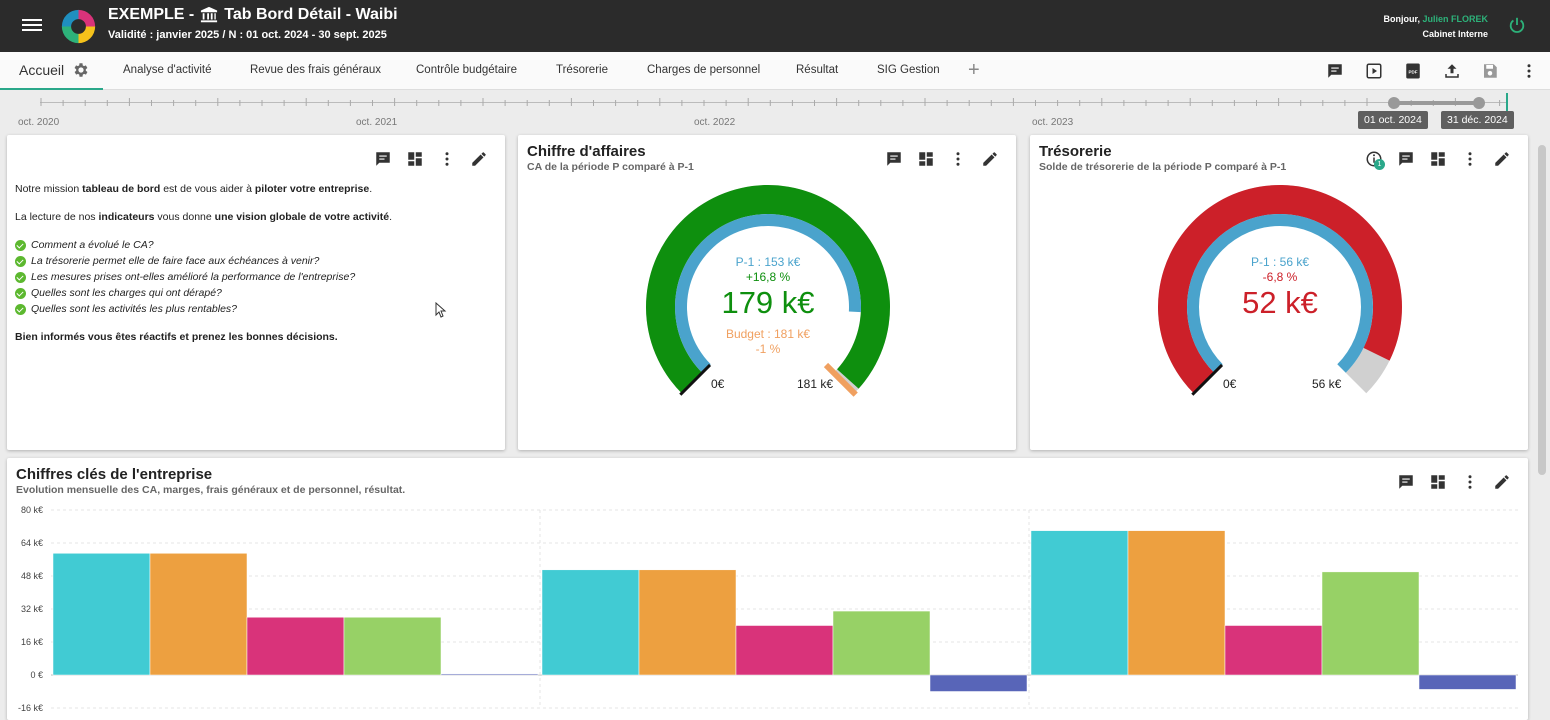 The width and height of the screenshot is (1550, 720). Describe the element at coordinates (768, 349) in the screenshot. I see `gauge-budget-variation: -1 %` at that location.